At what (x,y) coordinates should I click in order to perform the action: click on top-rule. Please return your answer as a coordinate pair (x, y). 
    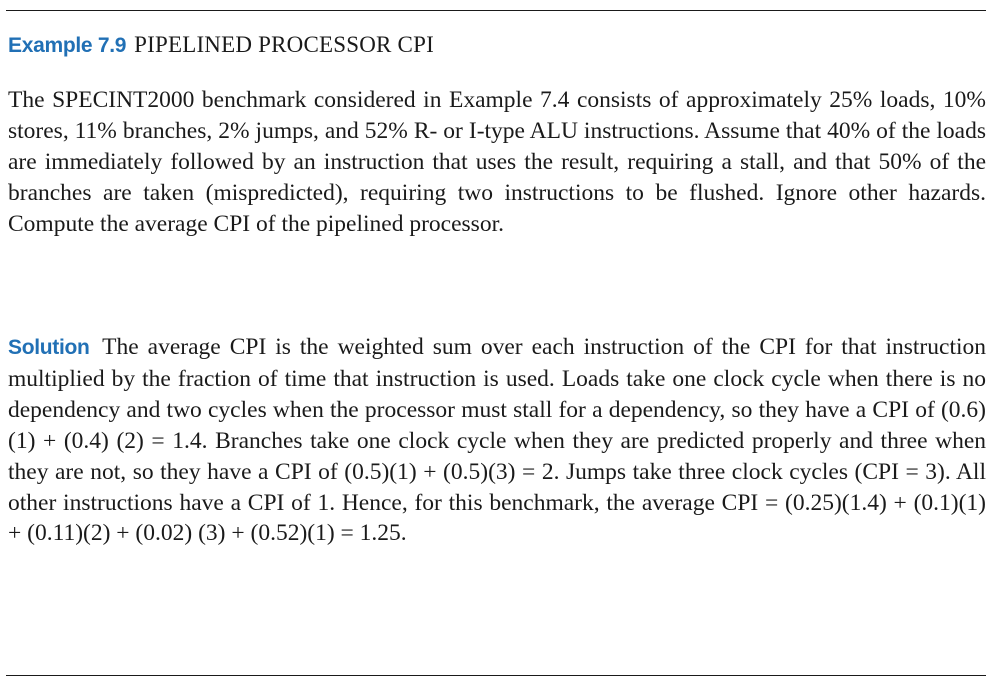
    Looking at the image, I should click on (496, 10).